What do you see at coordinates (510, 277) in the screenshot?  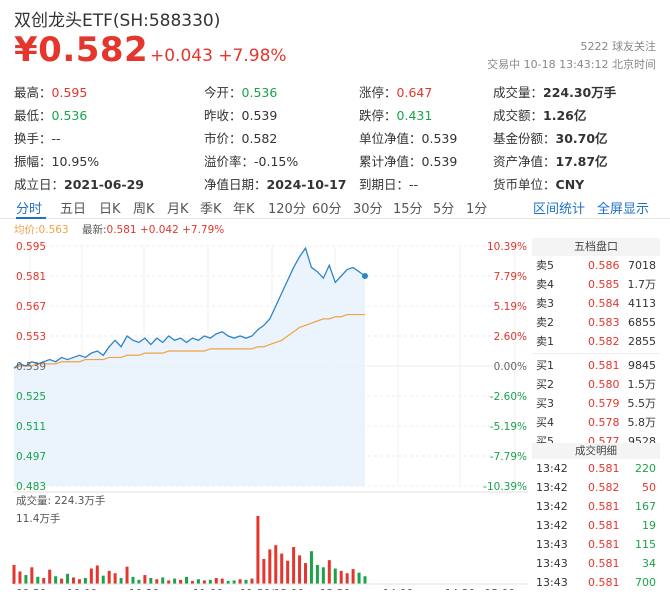 I see `y-tick-pct-label: 7.79%` at bounding box center [510, 277].